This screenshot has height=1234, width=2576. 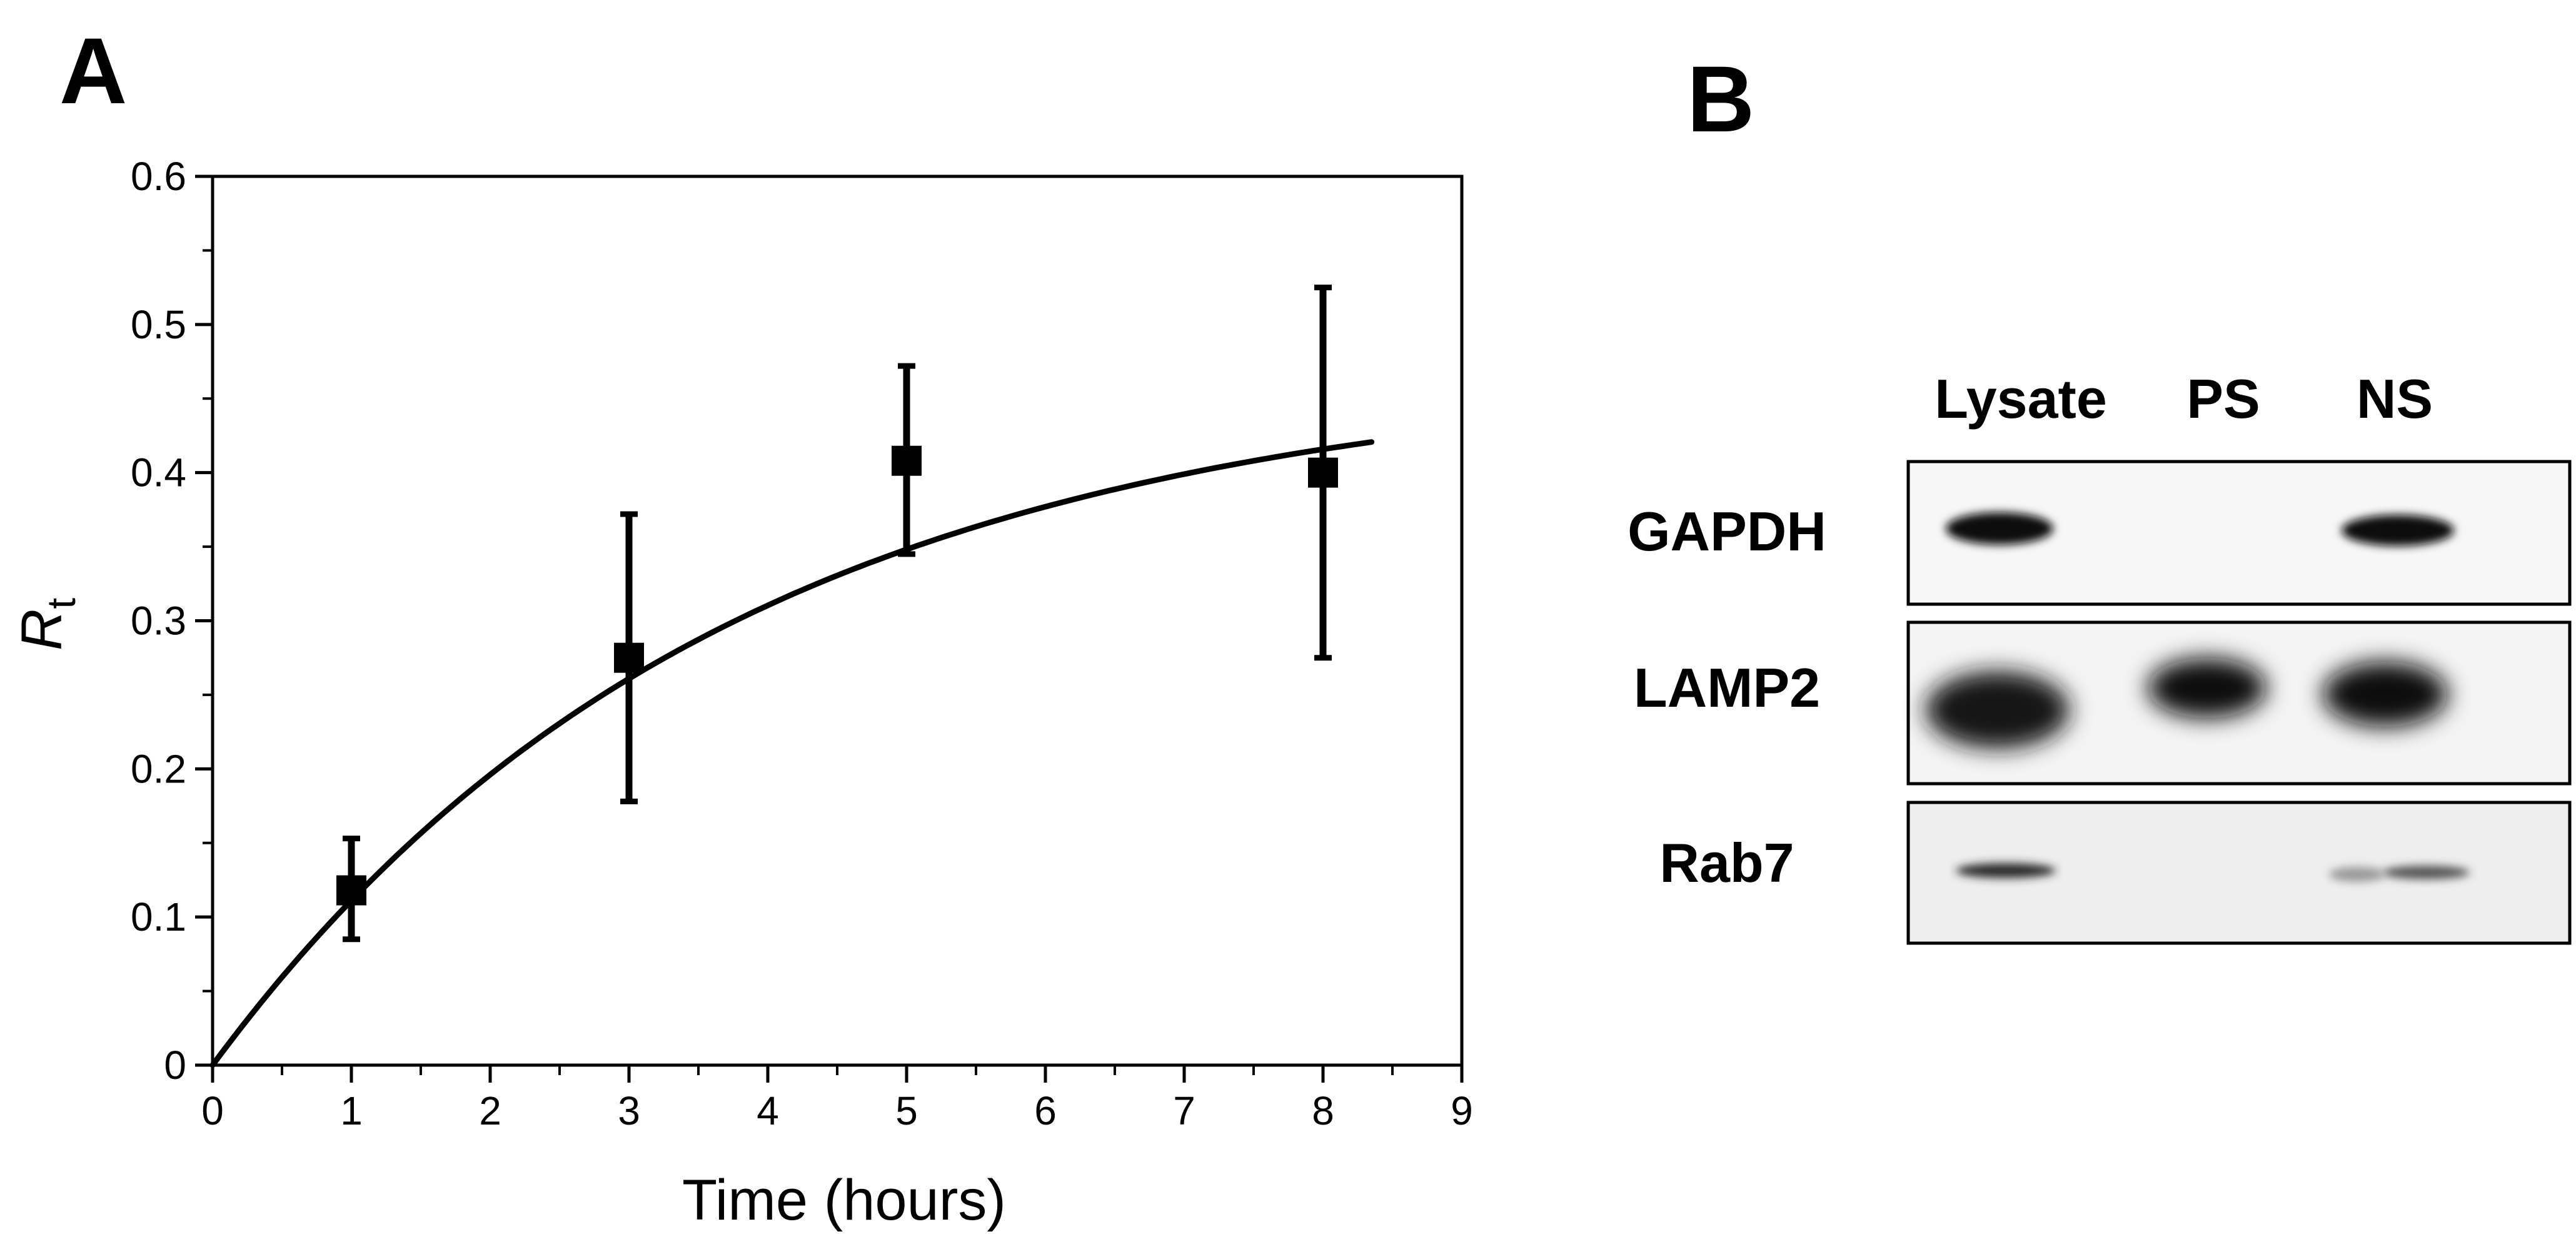 What do you see at coordinates (158, 177) in the screenshot?
I see `y-tick-label: 0.6` at bounding box center [158, 177].